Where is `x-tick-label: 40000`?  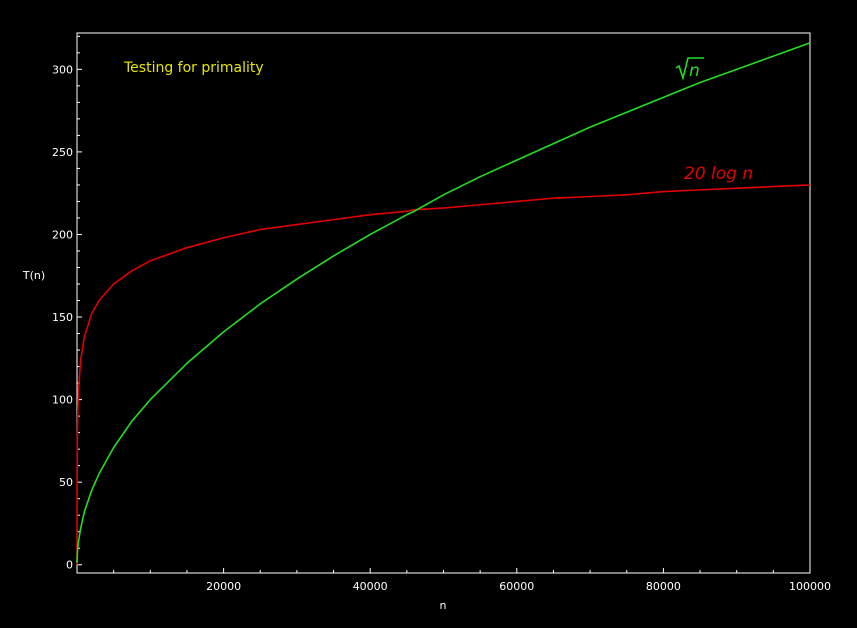
x-tick-label: 40000 is located at coordinates (370, 586).